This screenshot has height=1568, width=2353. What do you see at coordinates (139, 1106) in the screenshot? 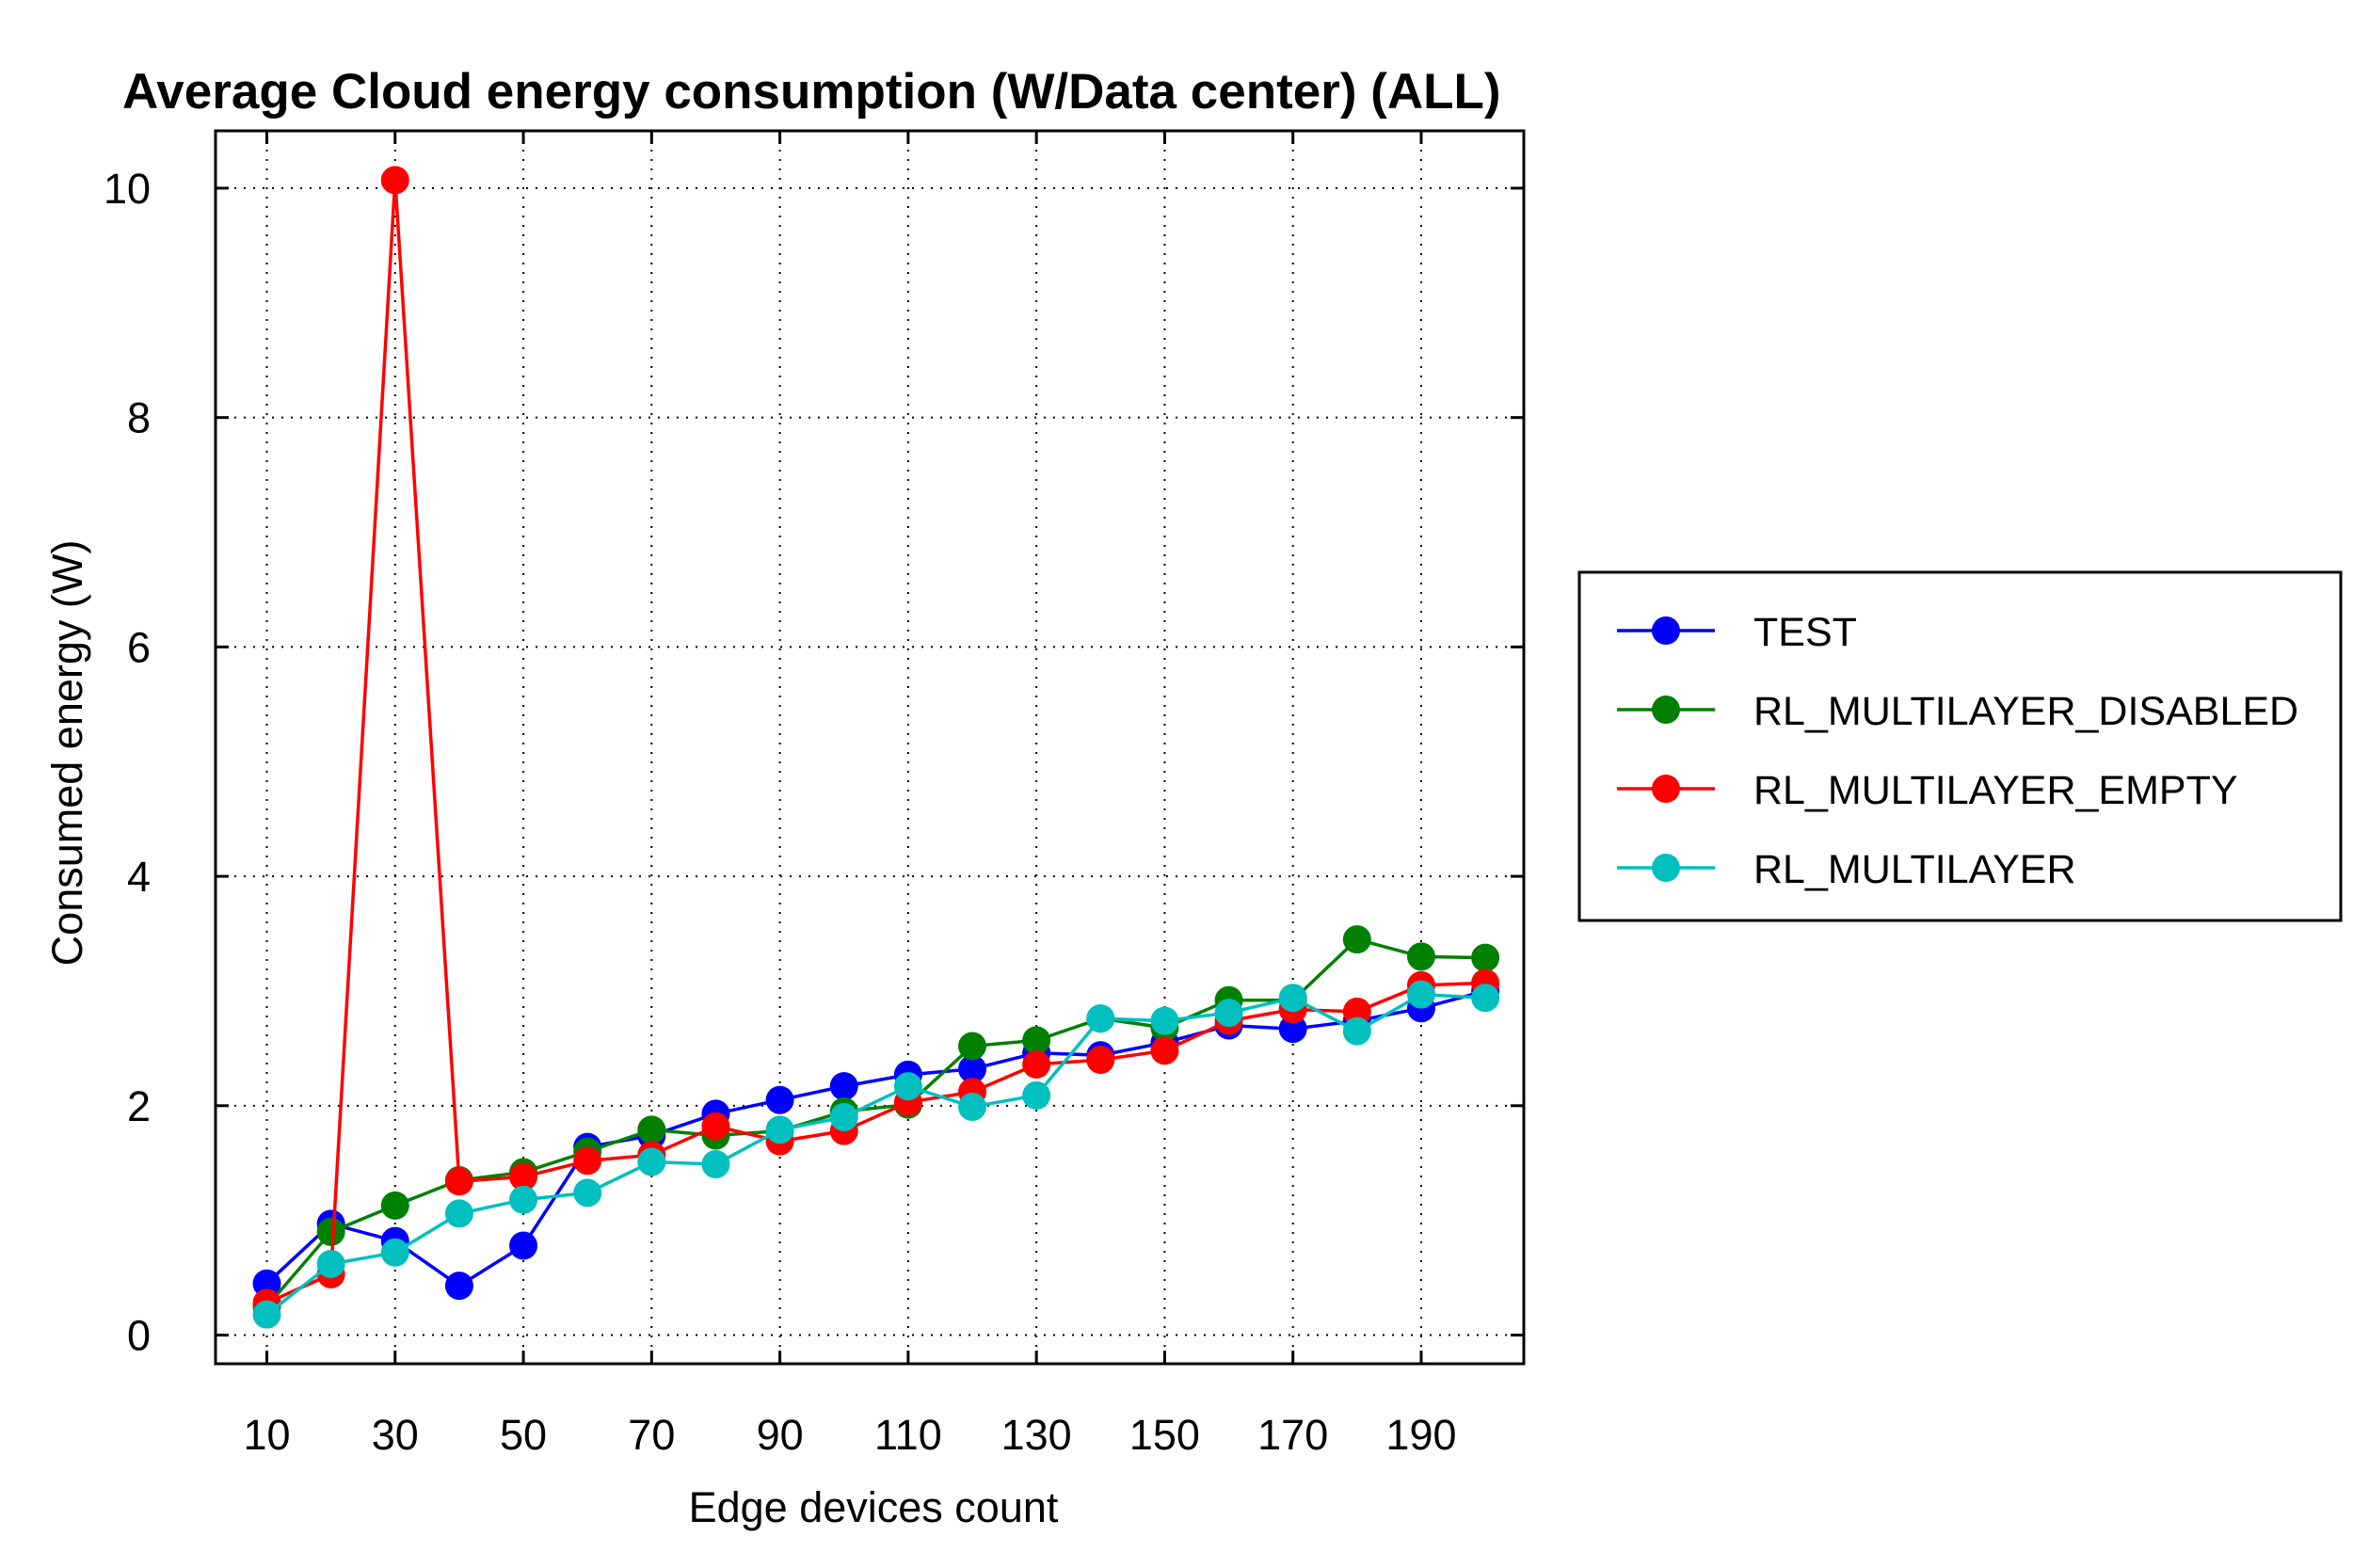
I see `y-tick-label: 2` at bounding box center [139, 1106].